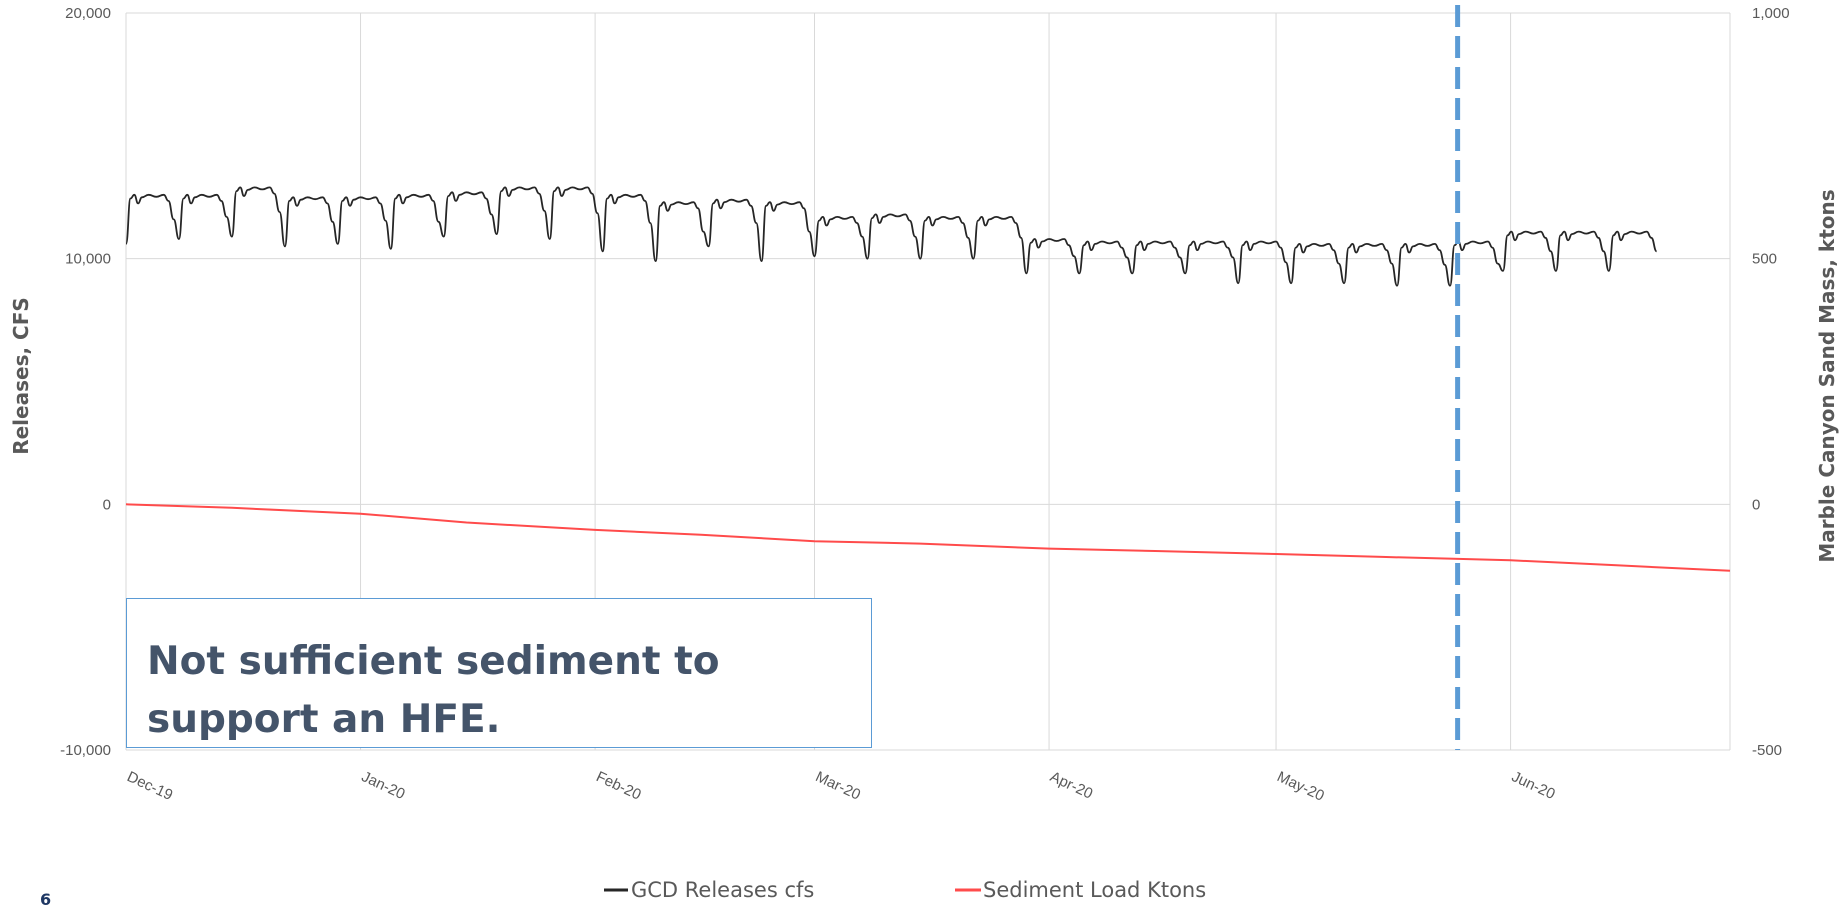 This screenshot has height=909, width=1845. What do you see at coordinates (324, 719) in the screenshot?
I see `annotation-line-2: support an HFE.` at bounding box center [324, 719].